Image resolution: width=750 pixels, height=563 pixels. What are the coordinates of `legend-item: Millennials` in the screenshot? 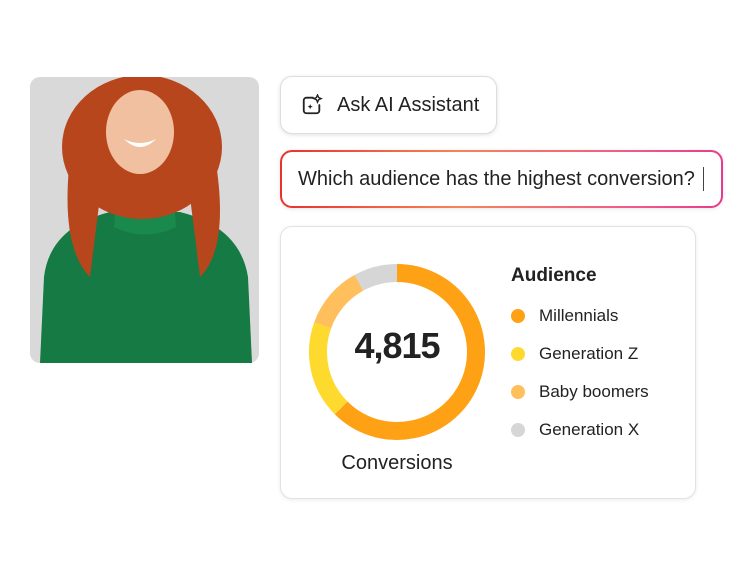 It's located at (580, 316).